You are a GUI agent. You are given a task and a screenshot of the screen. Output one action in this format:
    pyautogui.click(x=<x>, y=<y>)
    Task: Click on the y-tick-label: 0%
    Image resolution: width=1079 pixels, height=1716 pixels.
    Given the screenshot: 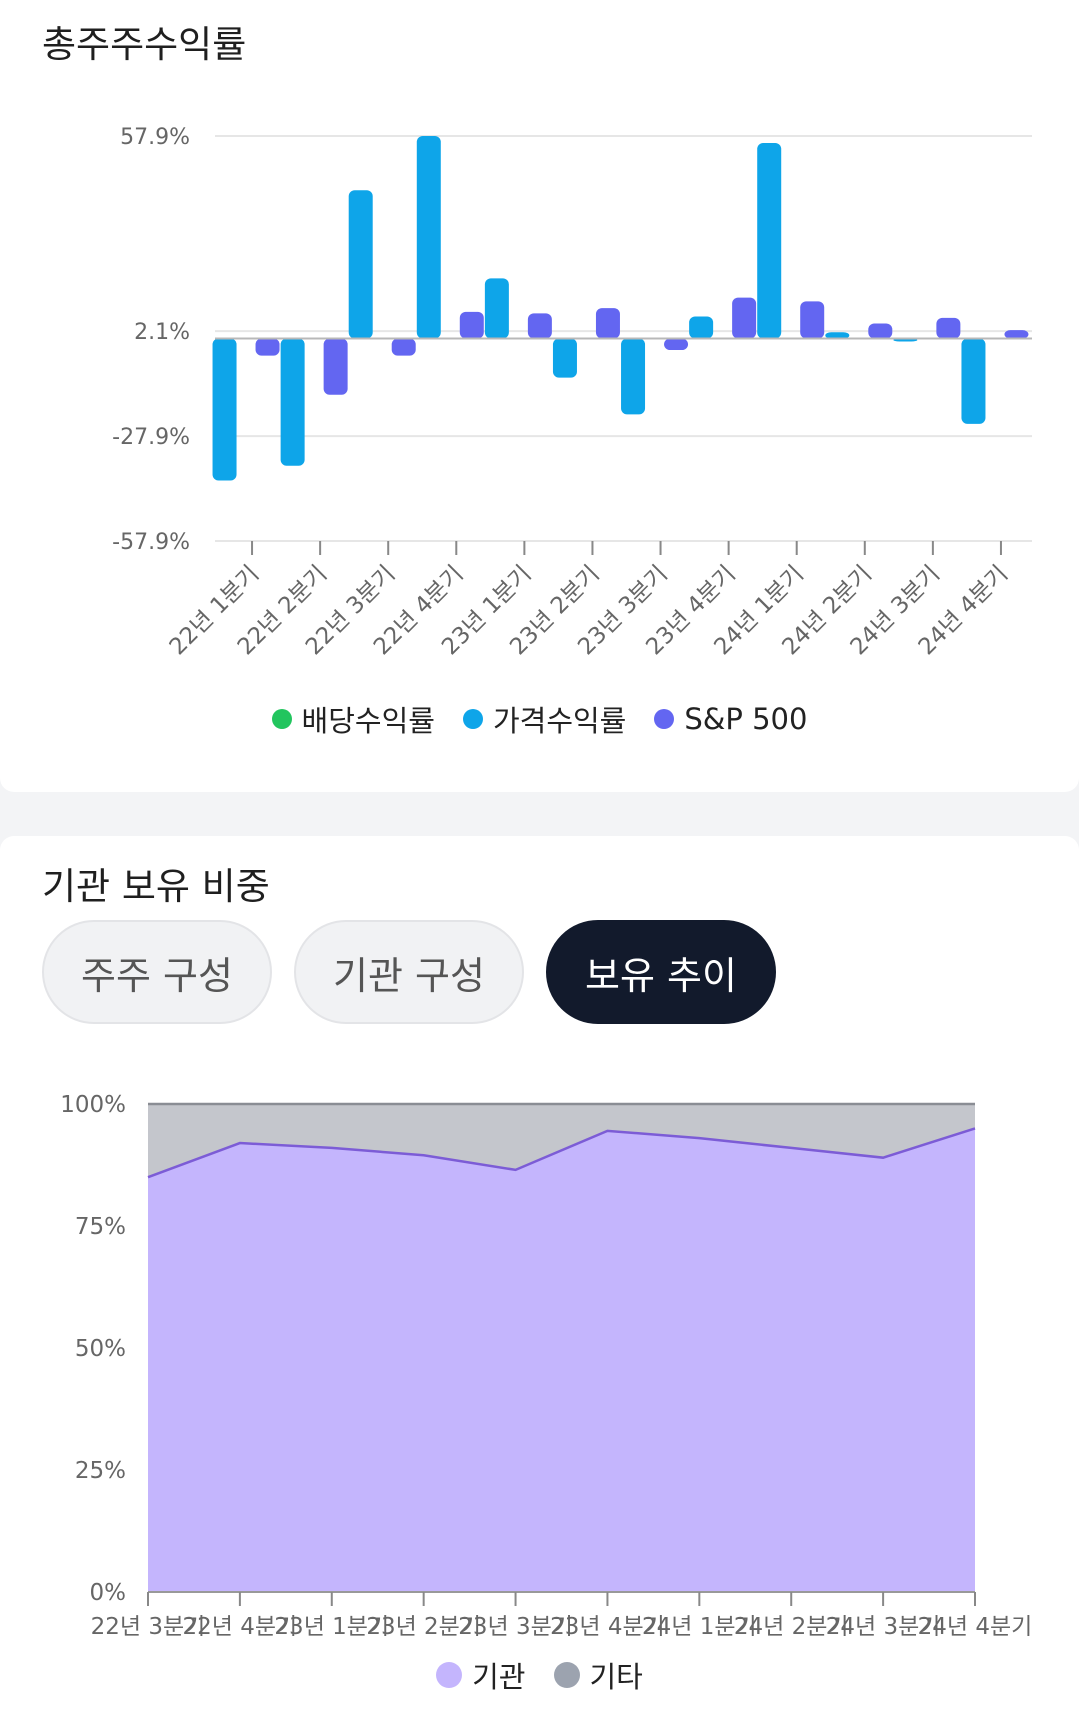 What is the action you would take?
    pyautogui.click(x=108, y=1593)
    